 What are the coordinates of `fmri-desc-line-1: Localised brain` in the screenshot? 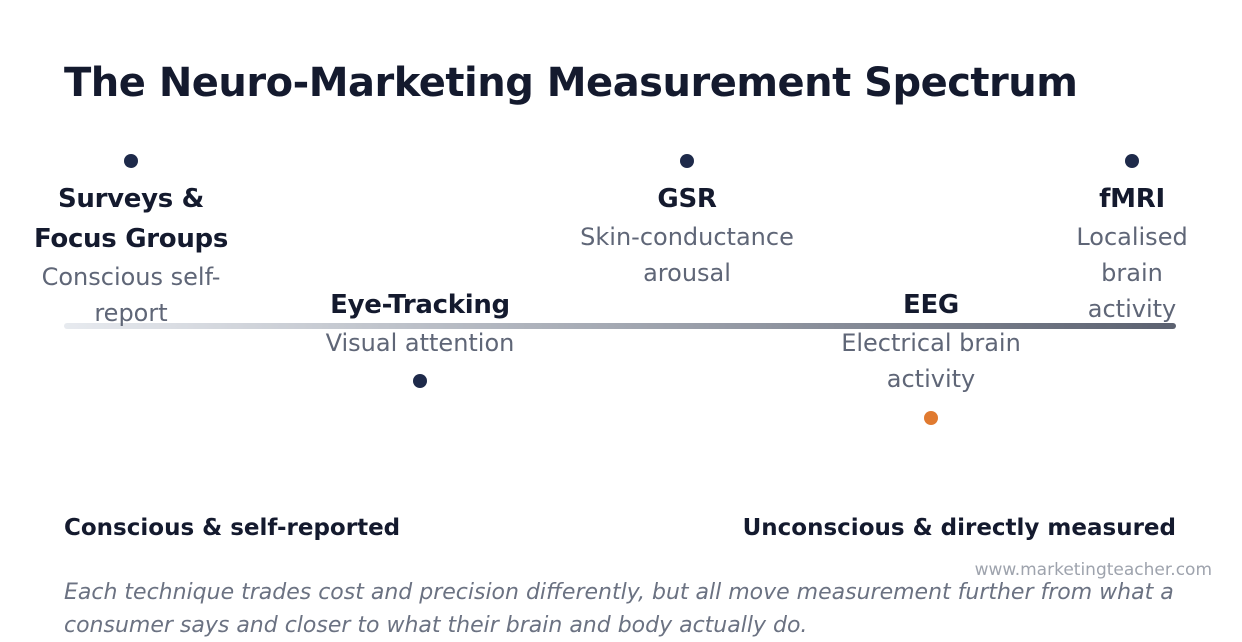 It's located at (1132, 255).